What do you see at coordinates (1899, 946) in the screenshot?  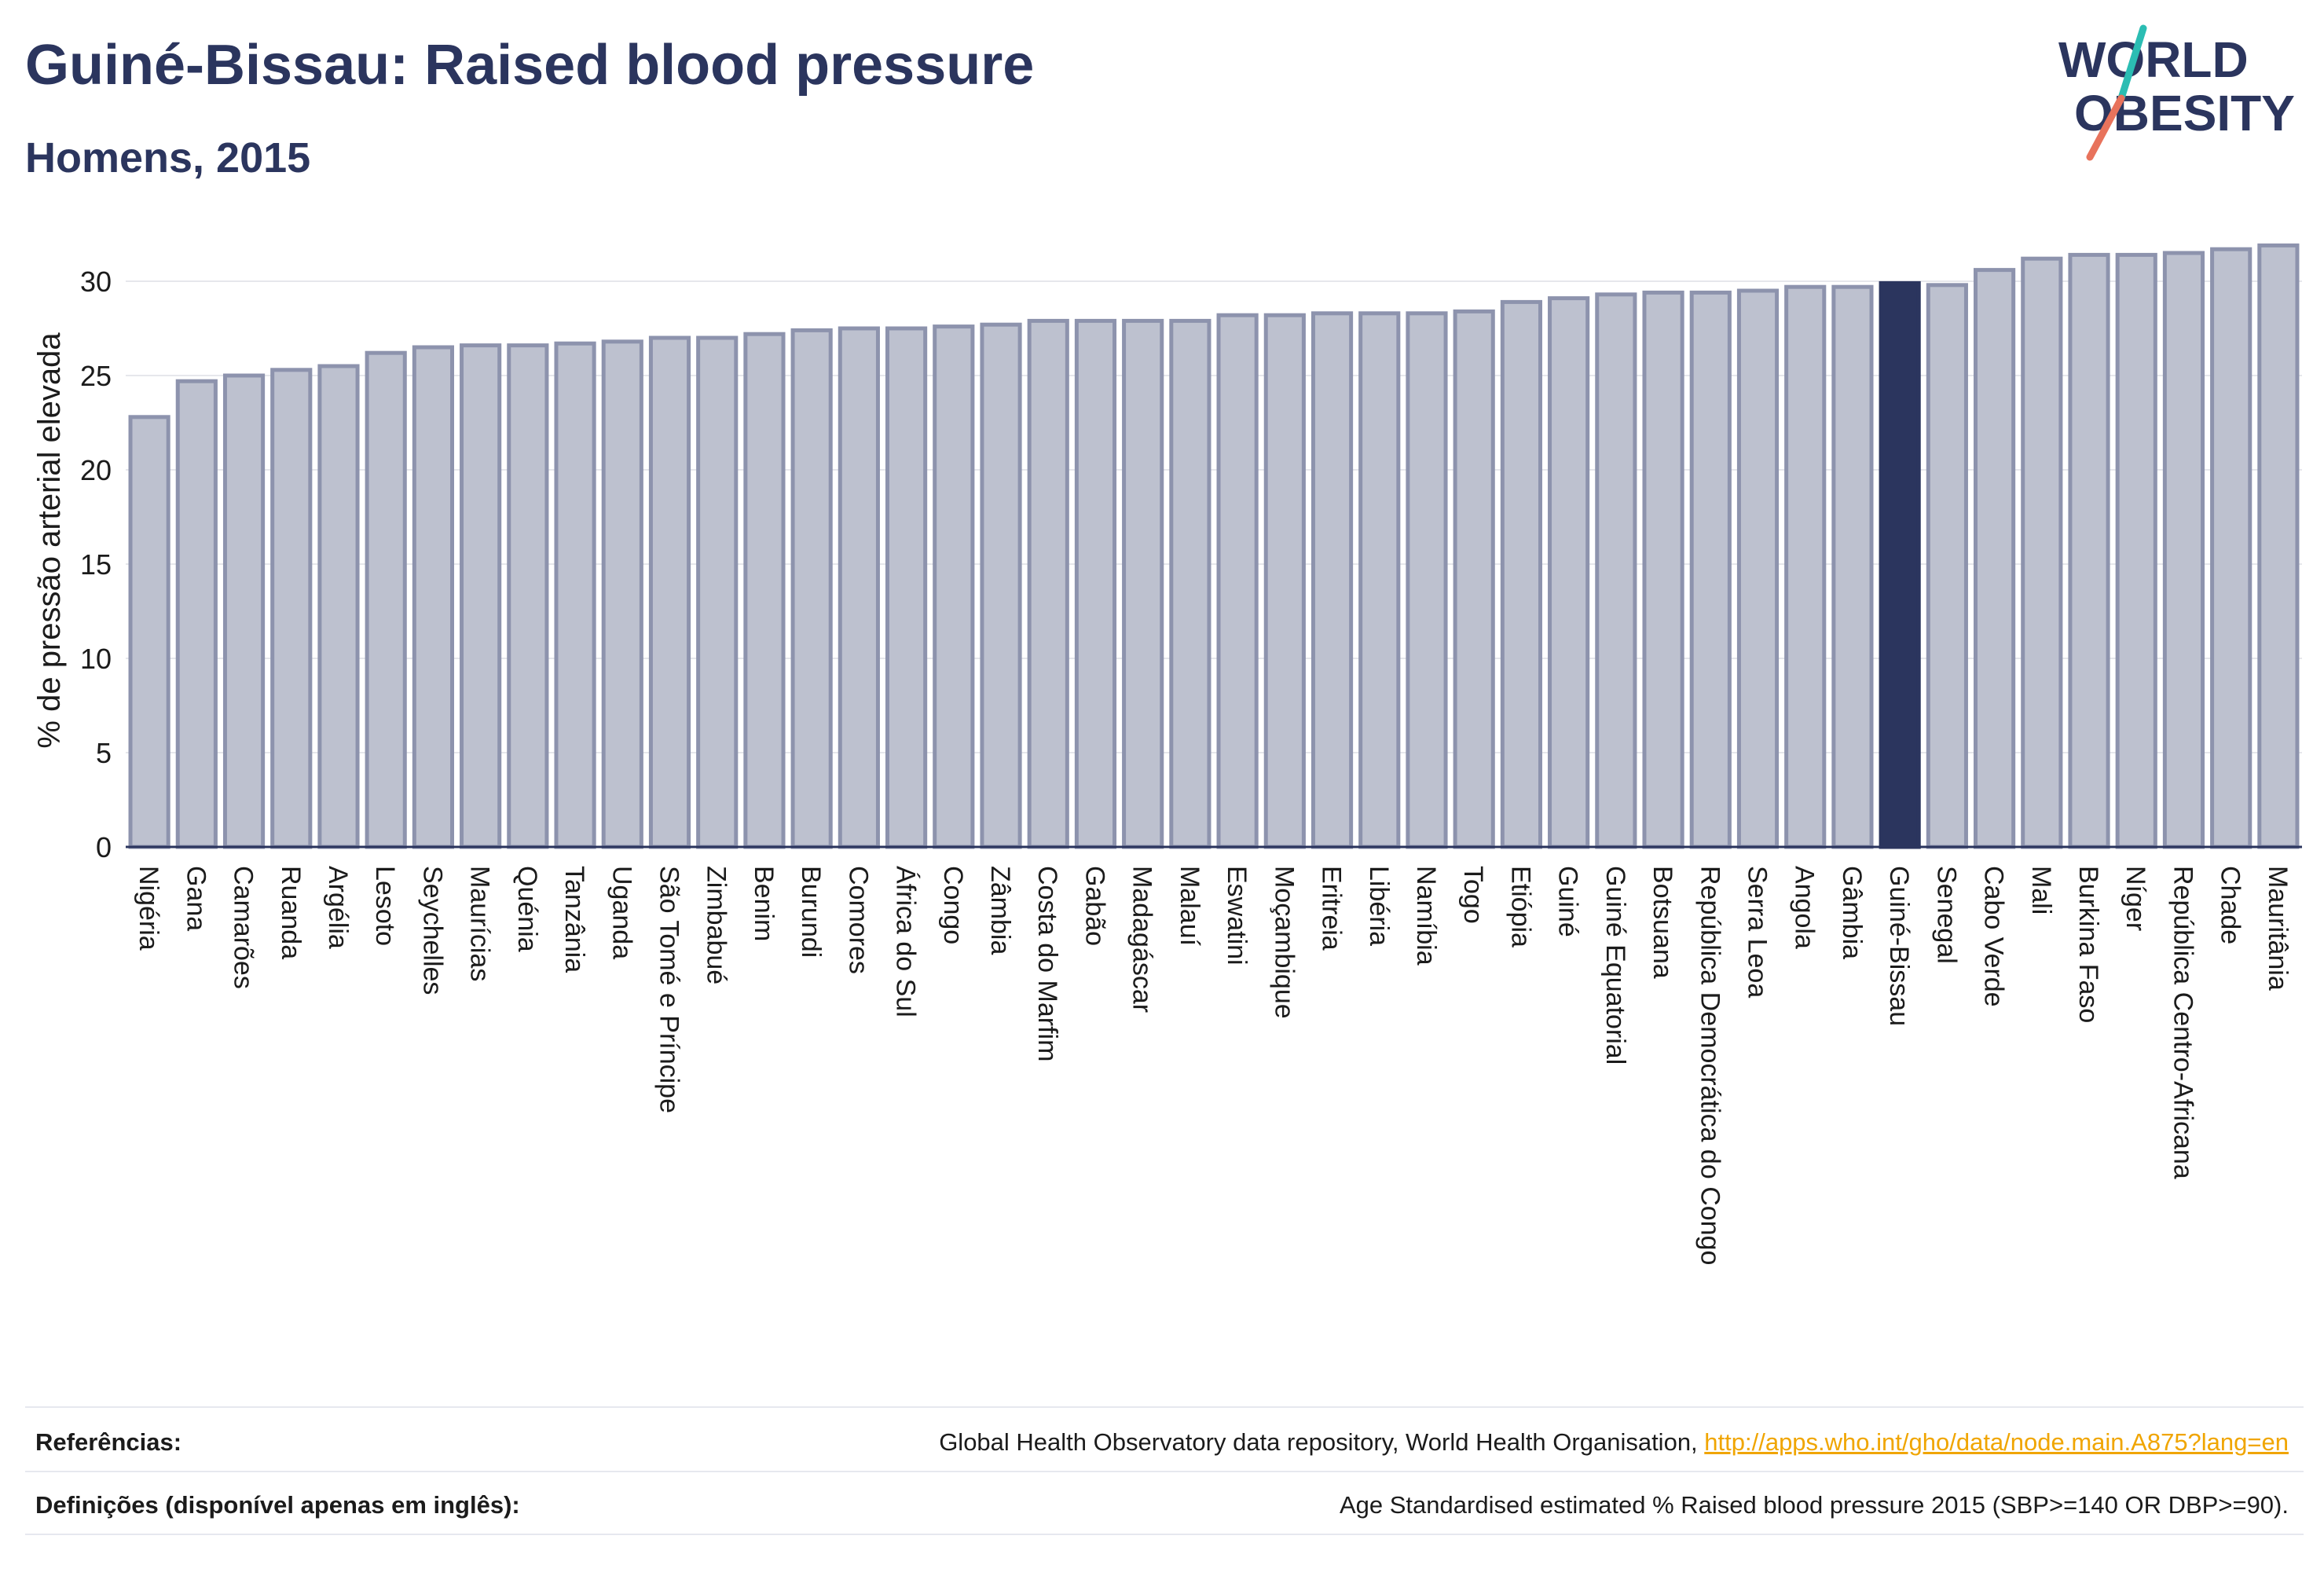 I see `x-tick-label: Guiné-Bissau` at bounding box center [1899, 946].